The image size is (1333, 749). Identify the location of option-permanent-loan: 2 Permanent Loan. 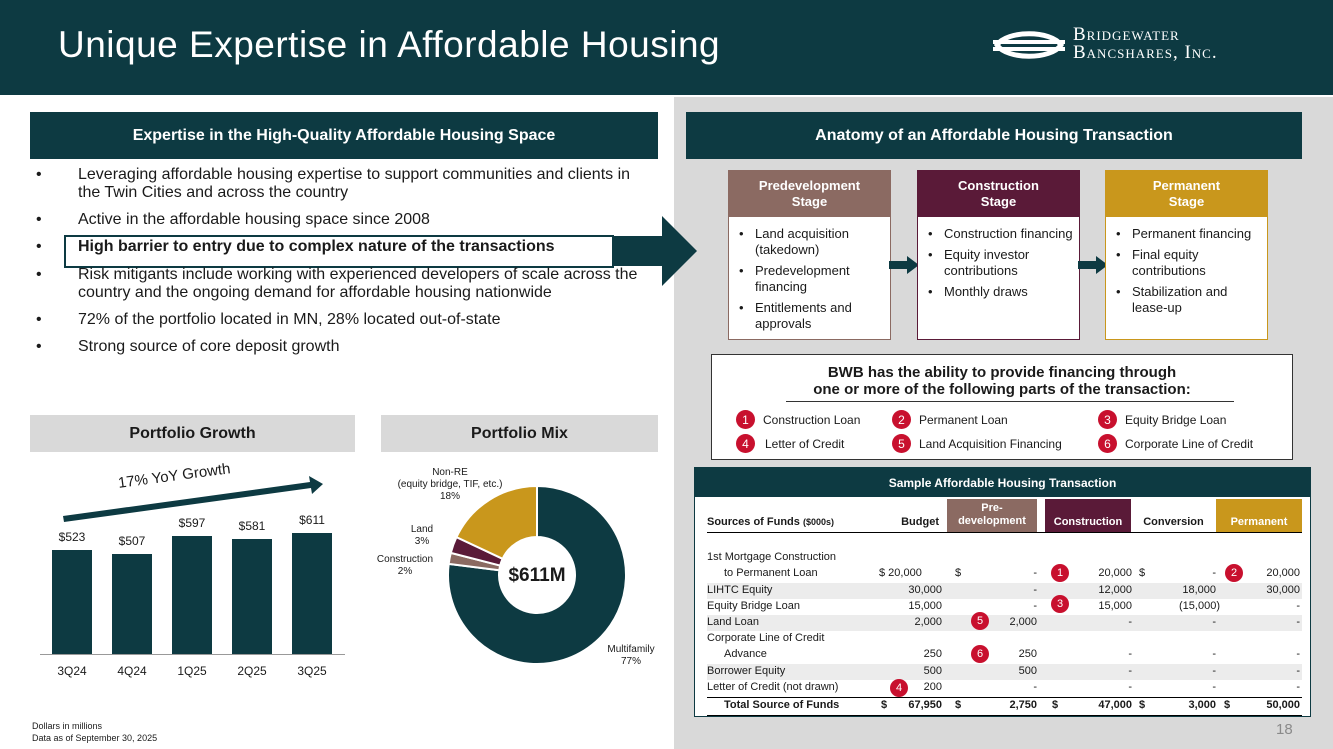
(950, 419).